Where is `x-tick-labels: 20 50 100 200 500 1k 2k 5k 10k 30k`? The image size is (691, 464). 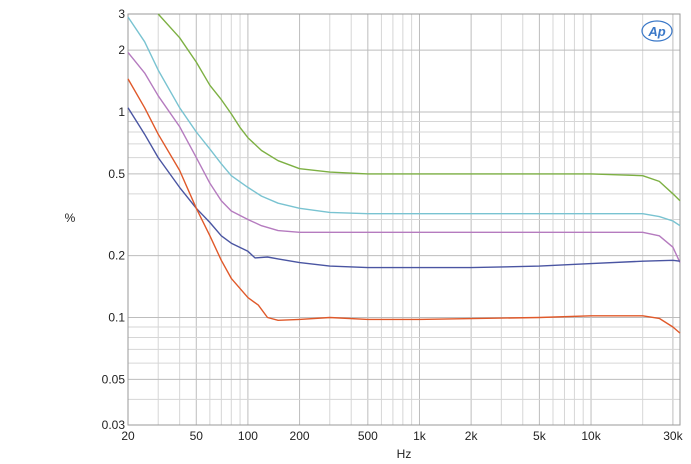 x-tick-labels: 20 50 100 200 500 1k 2k 5k 10k 30k is located at coordinates (402, 436).